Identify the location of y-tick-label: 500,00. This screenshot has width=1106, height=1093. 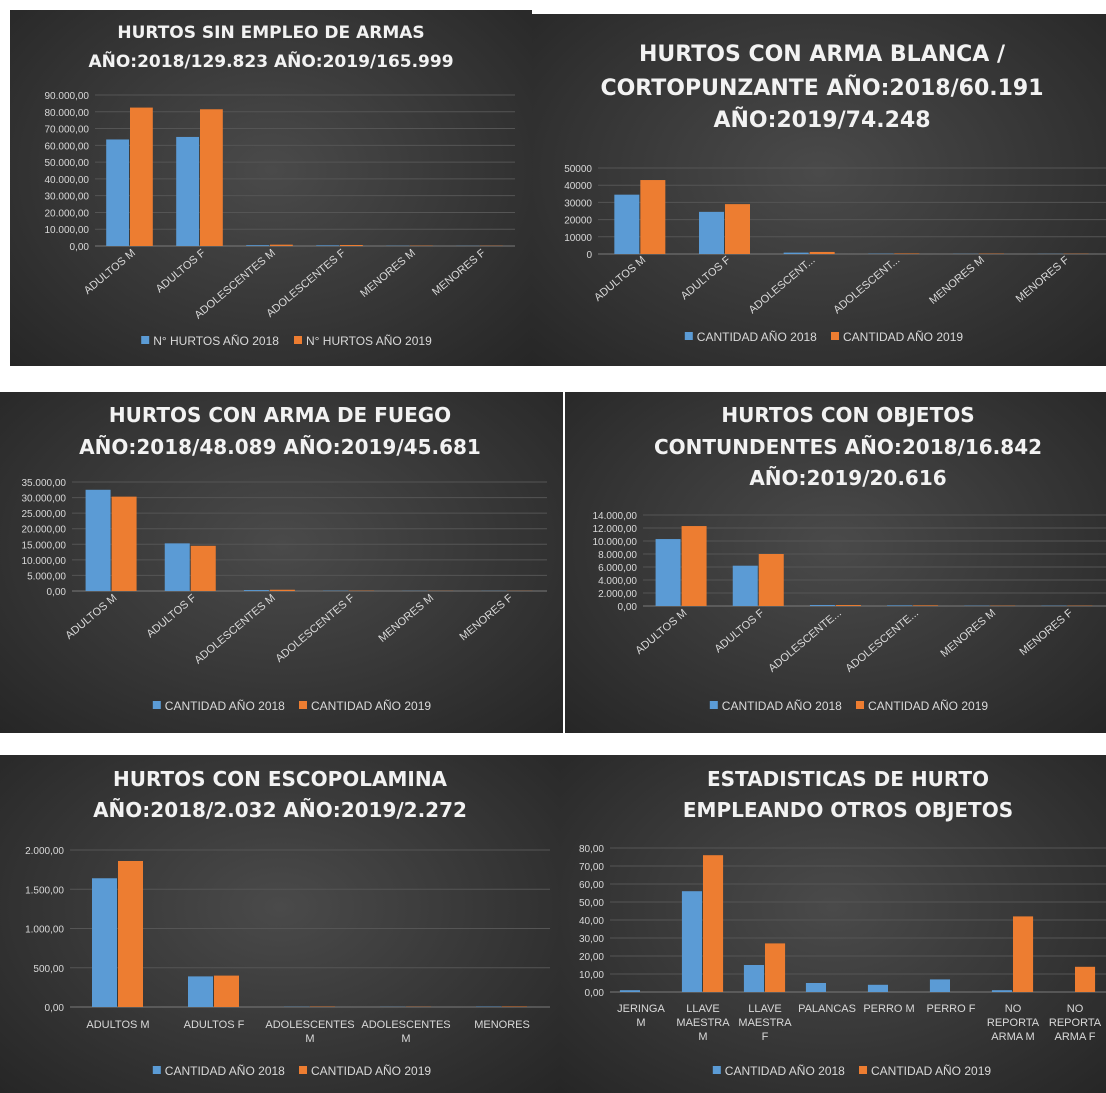
(48, 969).